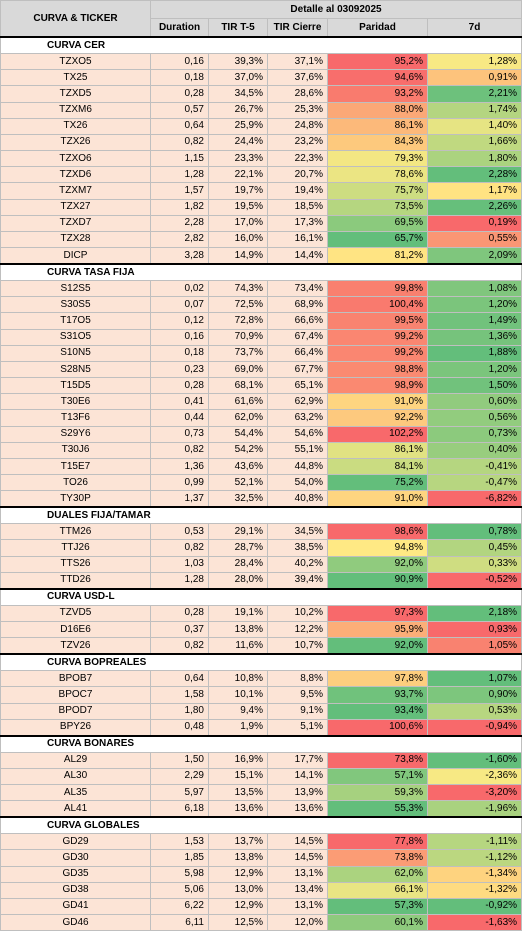  What do you see at coordinates (261, 646) in the screenshot?
I see `bond-row: TZV26 0,82 11,6% 10,7% 92,0% 1,05%` at bounding box center [261, 646].